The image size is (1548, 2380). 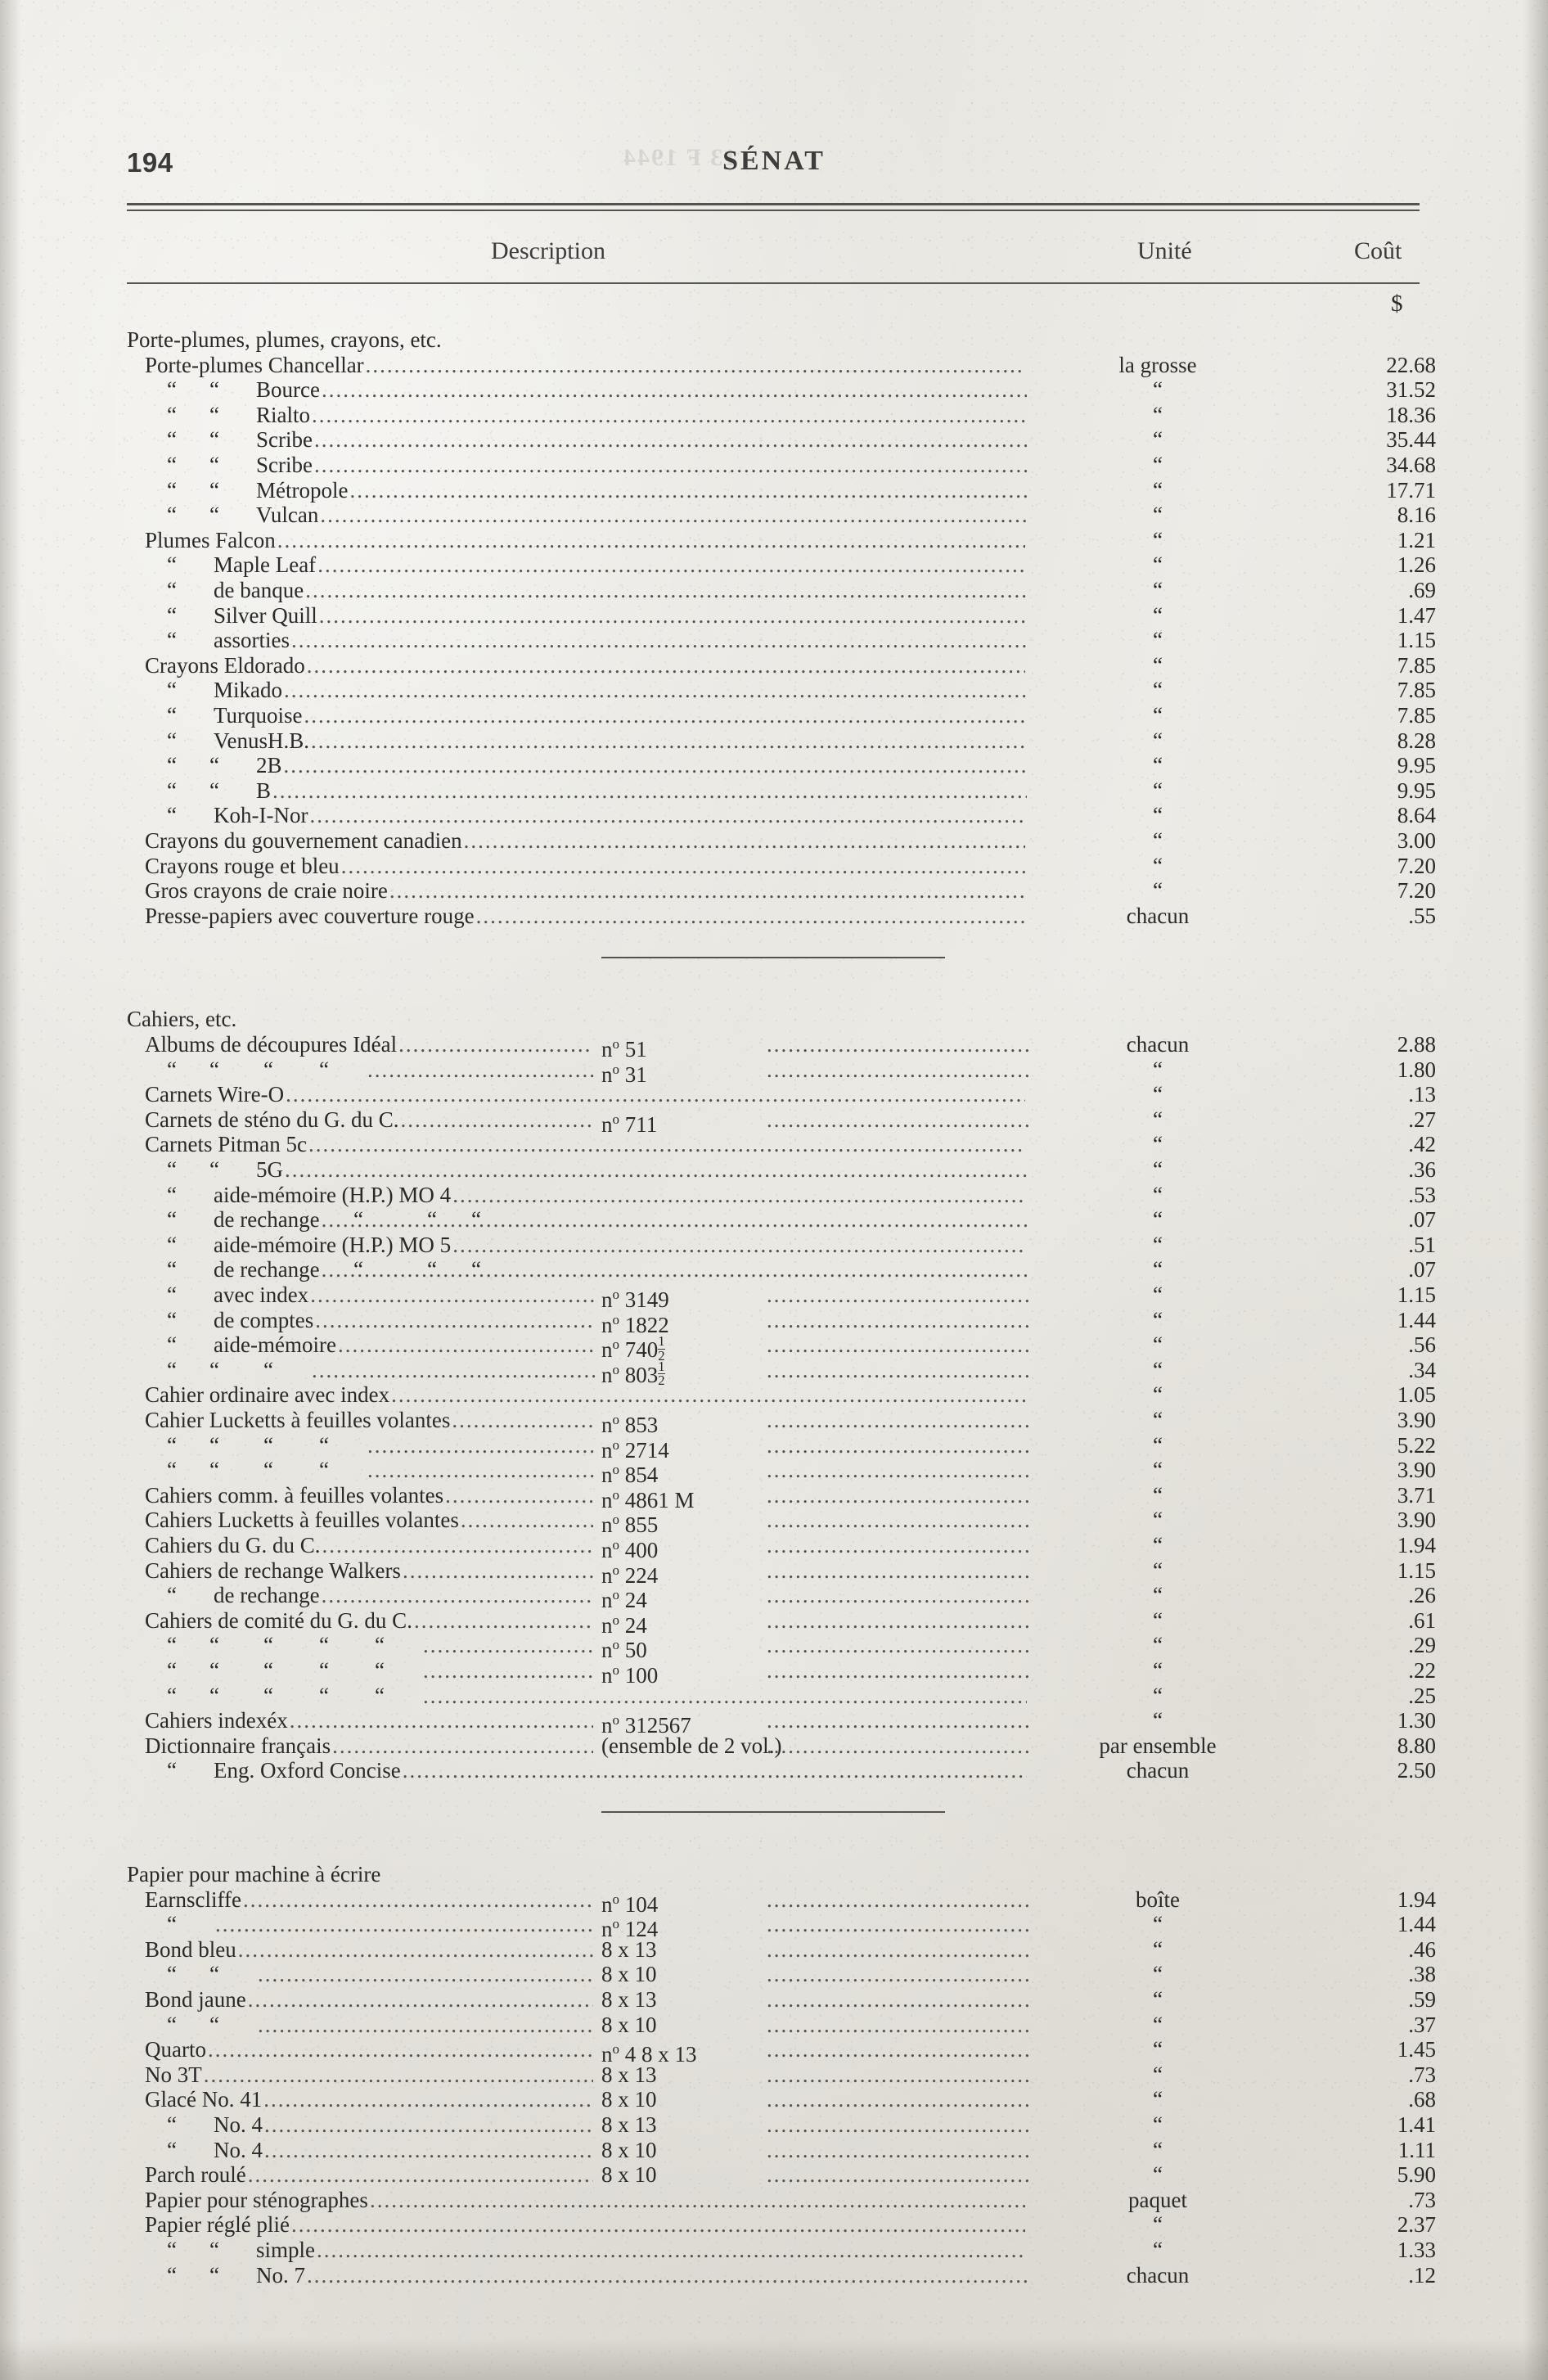 What do you see at coordinates (1158, 1899) in the screenshot?
I see `row-unit: boîte` at bounding box center [1158, 1899].